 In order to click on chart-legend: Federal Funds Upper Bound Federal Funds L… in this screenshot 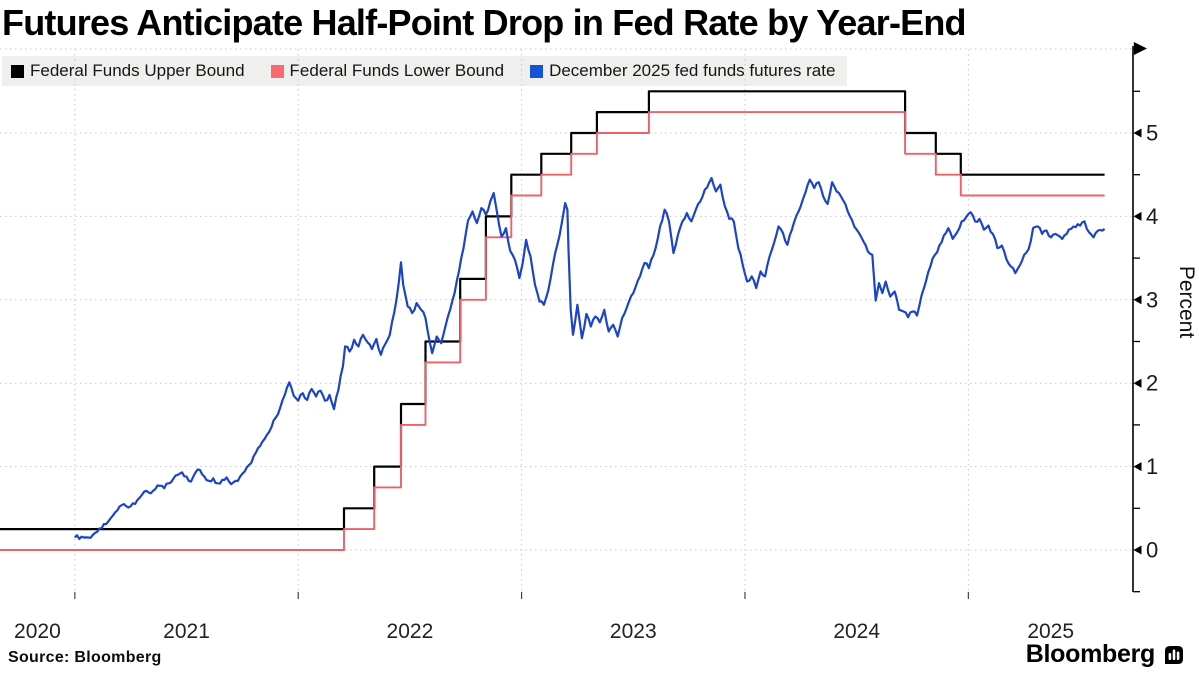, I will do `click(425, 71)`.